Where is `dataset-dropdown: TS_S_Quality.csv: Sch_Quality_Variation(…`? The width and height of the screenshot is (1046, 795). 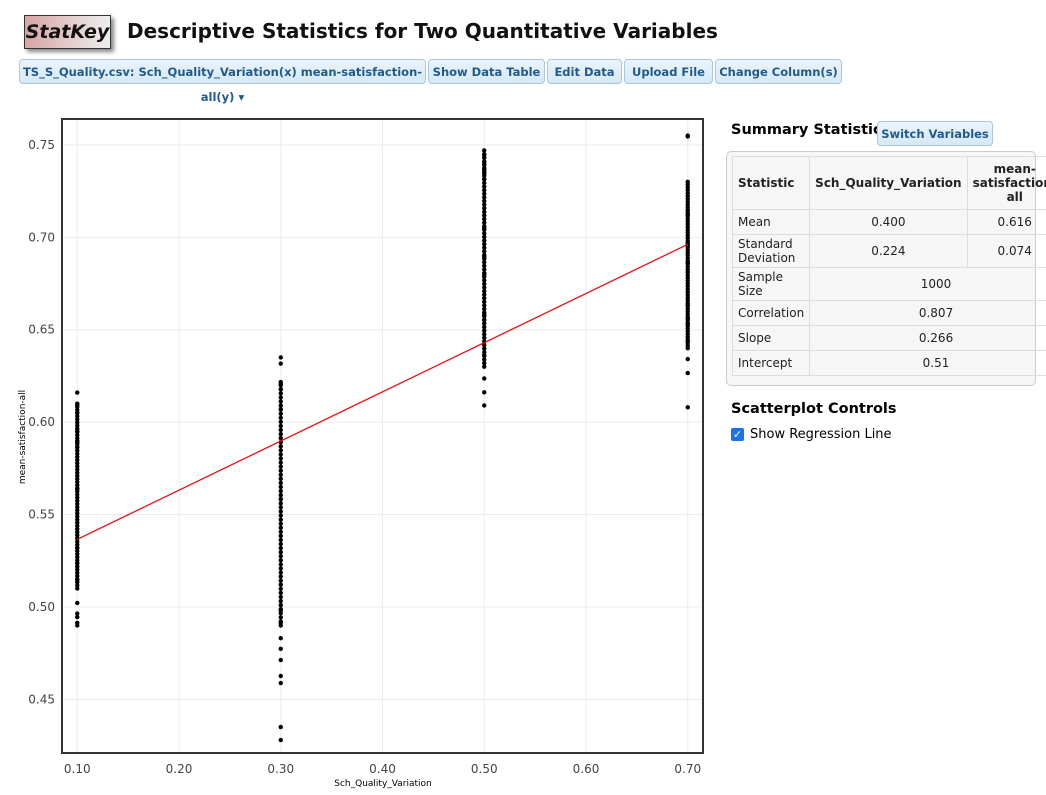
dataset-dropdown: TS_S_Quality.csv: Sch_Quality_Variation(… is located at coordinates (222, 81).